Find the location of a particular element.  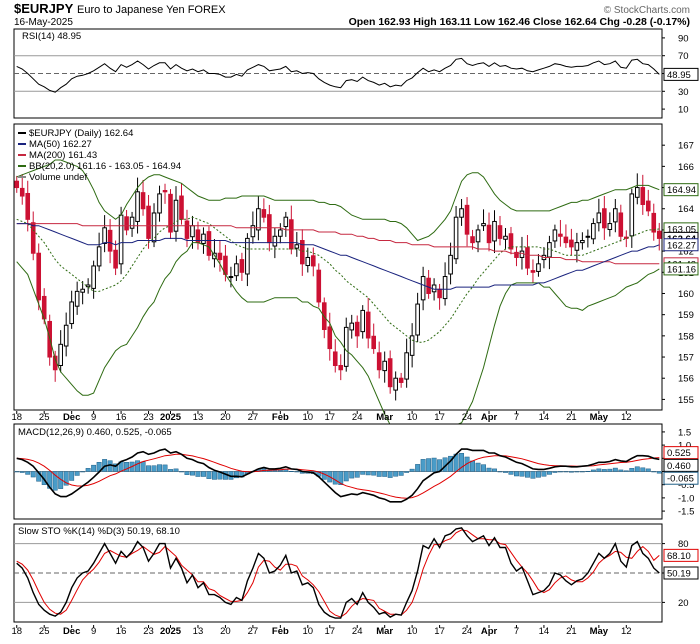

y-tick-label: 80 is located at coordinates (683, 544).